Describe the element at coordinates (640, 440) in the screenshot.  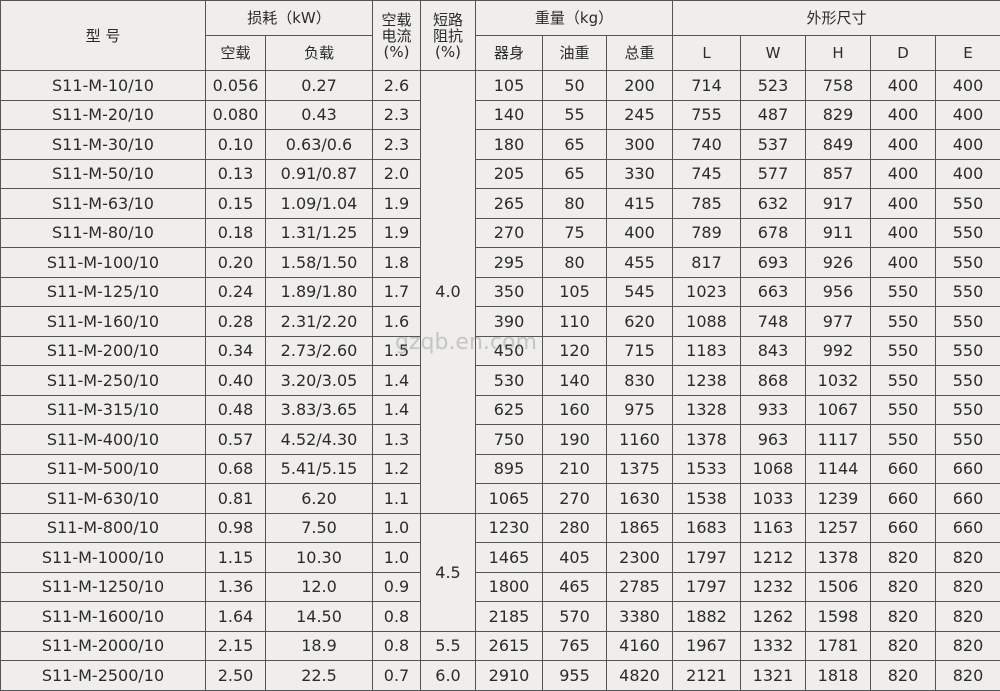
I see `table-cell: 1160` at that location.